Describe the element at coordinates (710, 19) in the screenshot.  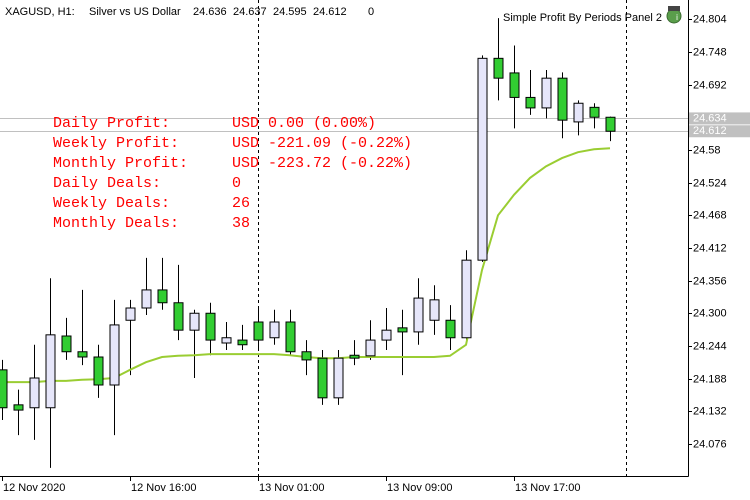
I see `y-tick-label: 24.804` at that location.